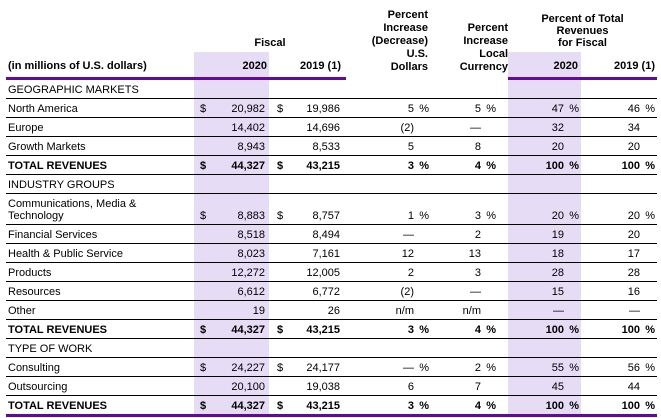 This screenshot has width=661, height=418. I want to click on pct-total-2020: 20, so click(544, 146).